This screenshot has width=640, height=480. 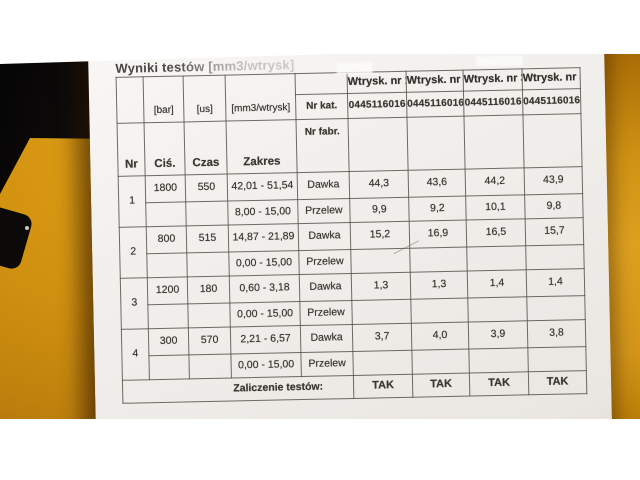 I want to click on test-2-przelew-w3, so click(x=496, y=258).